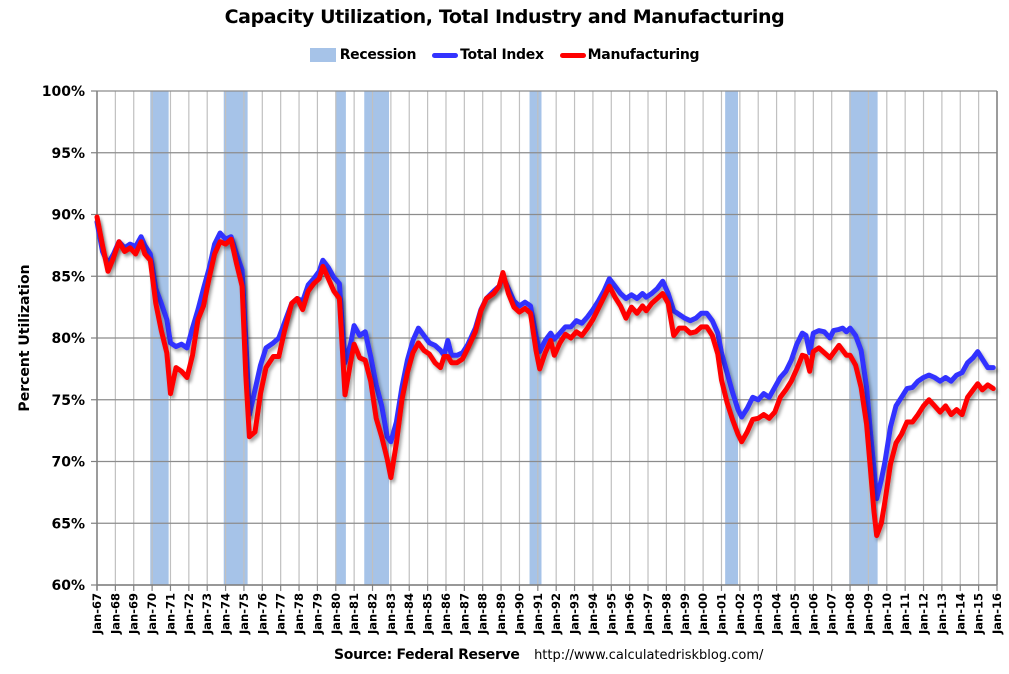 This screenshot has height=674, width=1009. What do you see at coordinates (630, 614) in the screenshot?
I see `x-tick-label: Jan-96` at bounding box center [630, 614].